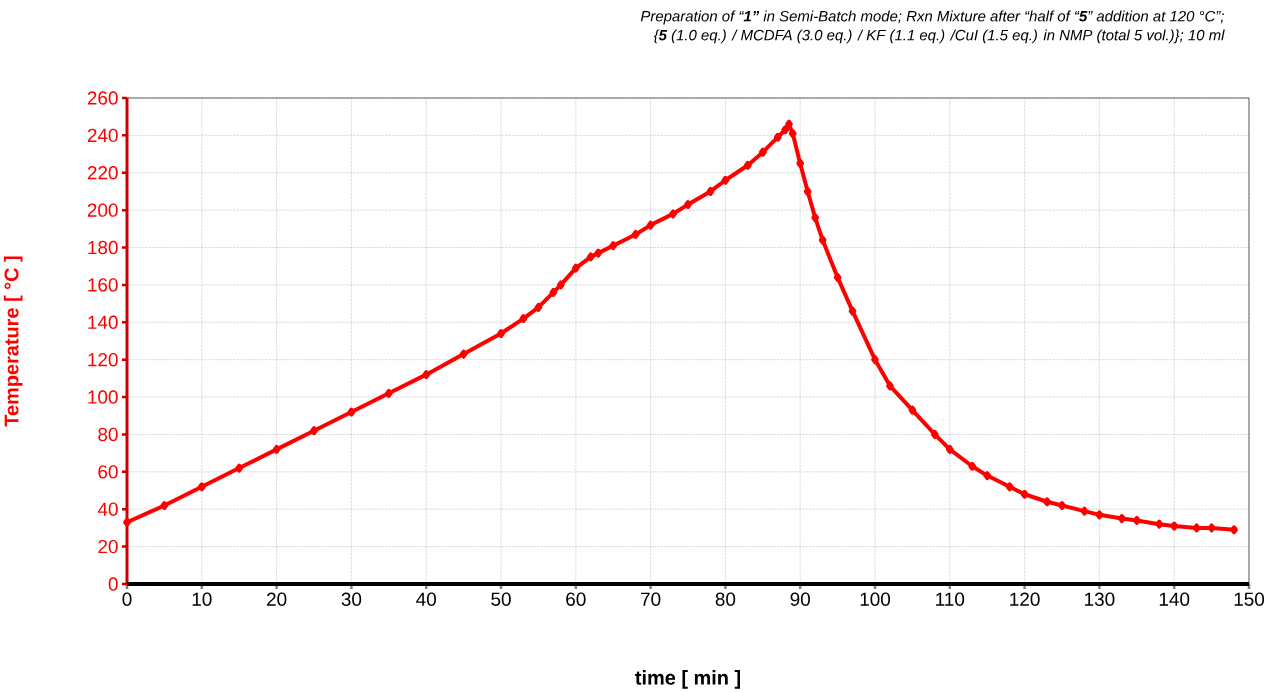 This screenshot has height=692, width=1283. Describe the element at coordinates (351, 599) in the screenshot. I see `x-tick-label: 30` at that location.